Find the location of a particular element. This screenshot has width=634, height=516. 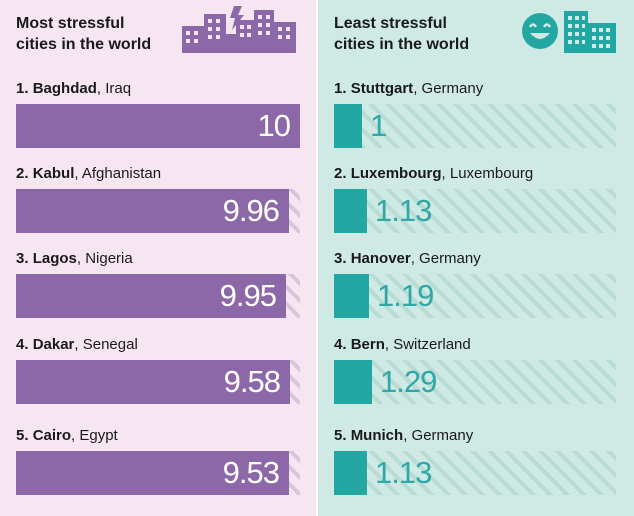

value-label: 1.19 is located at coordinates (405, 295).